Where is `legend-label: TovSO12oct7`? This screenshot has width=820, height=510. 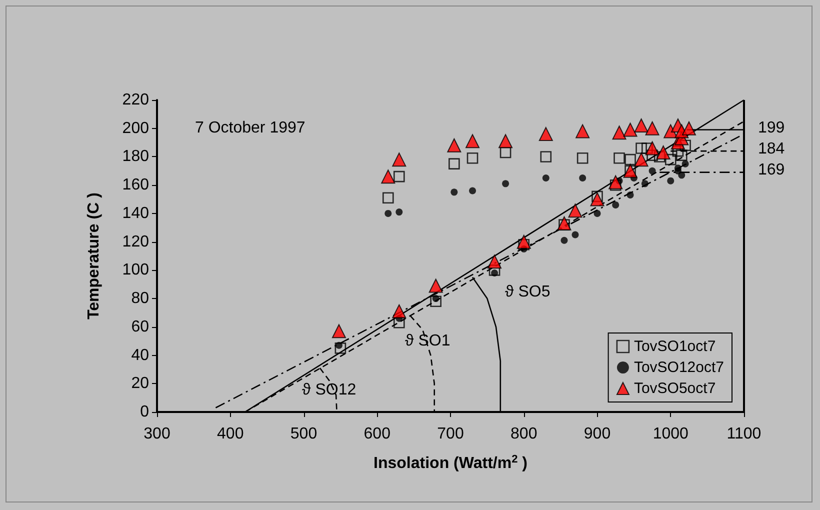 legend-label: TovSO12oct7 is located at coordinates (679, 367).